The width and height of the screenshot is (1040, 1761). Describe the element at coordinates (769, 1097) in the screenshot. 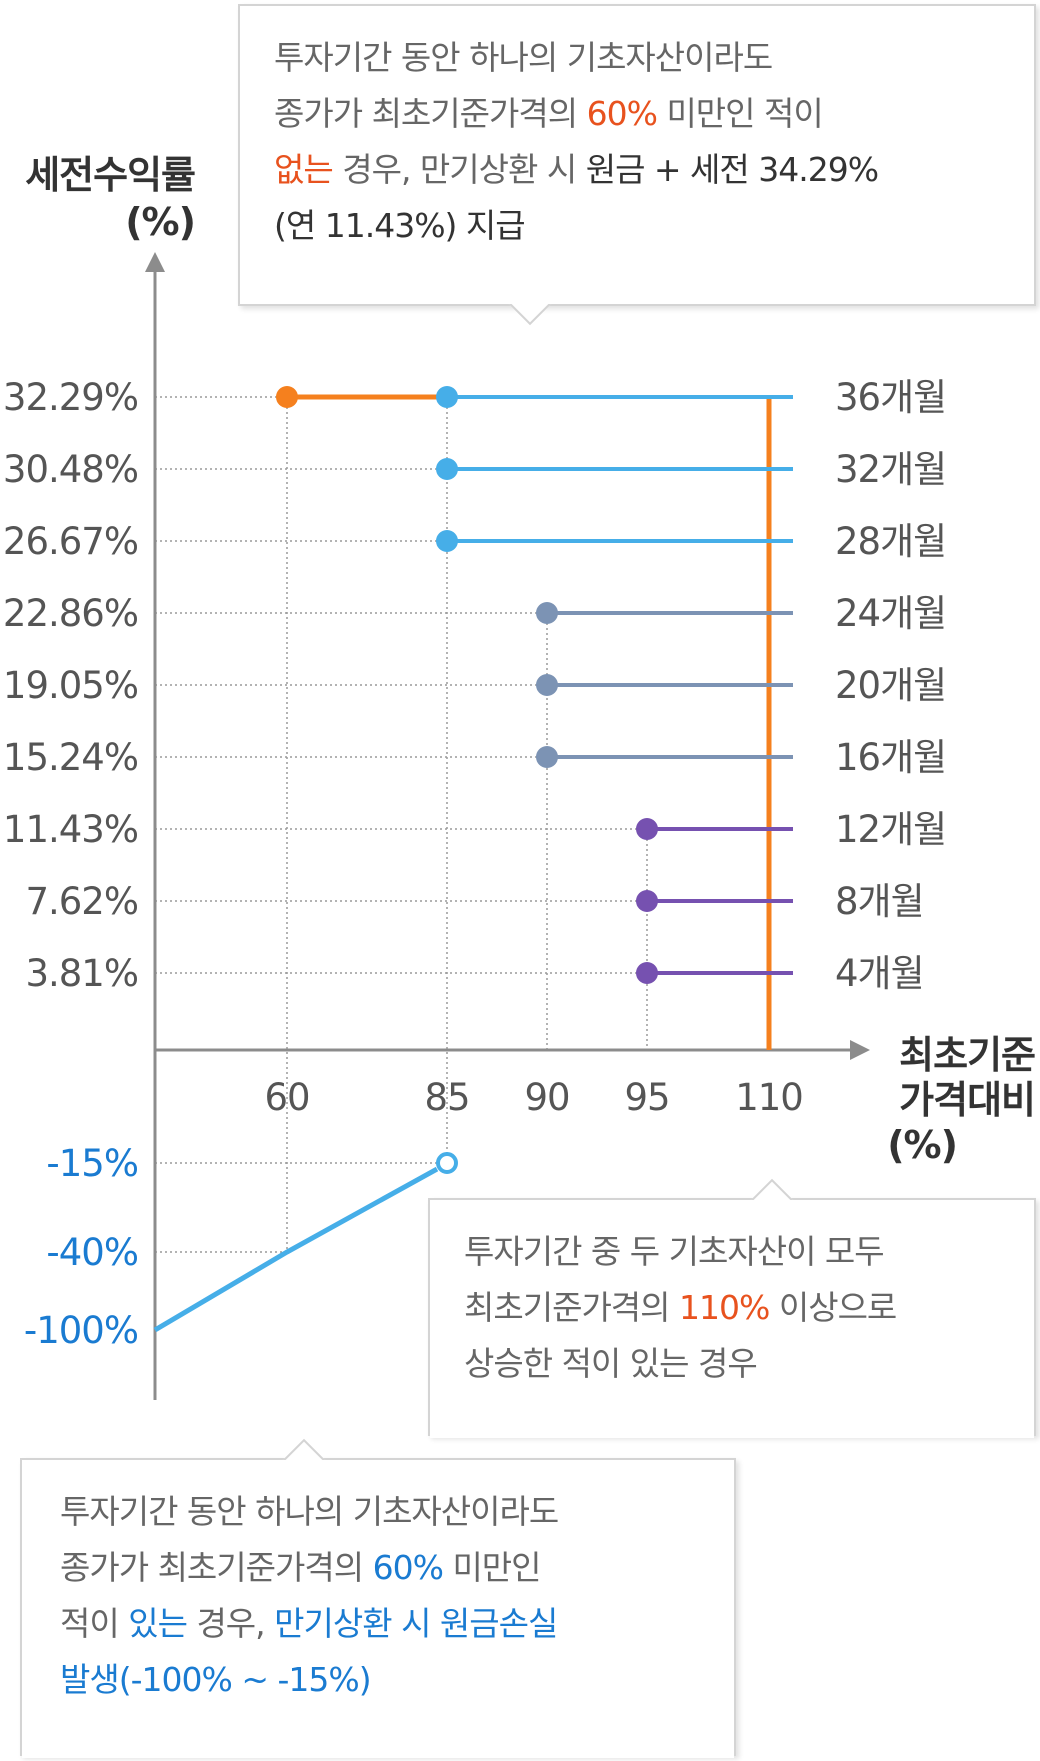

I see `x-tick-label: 110` at that location.